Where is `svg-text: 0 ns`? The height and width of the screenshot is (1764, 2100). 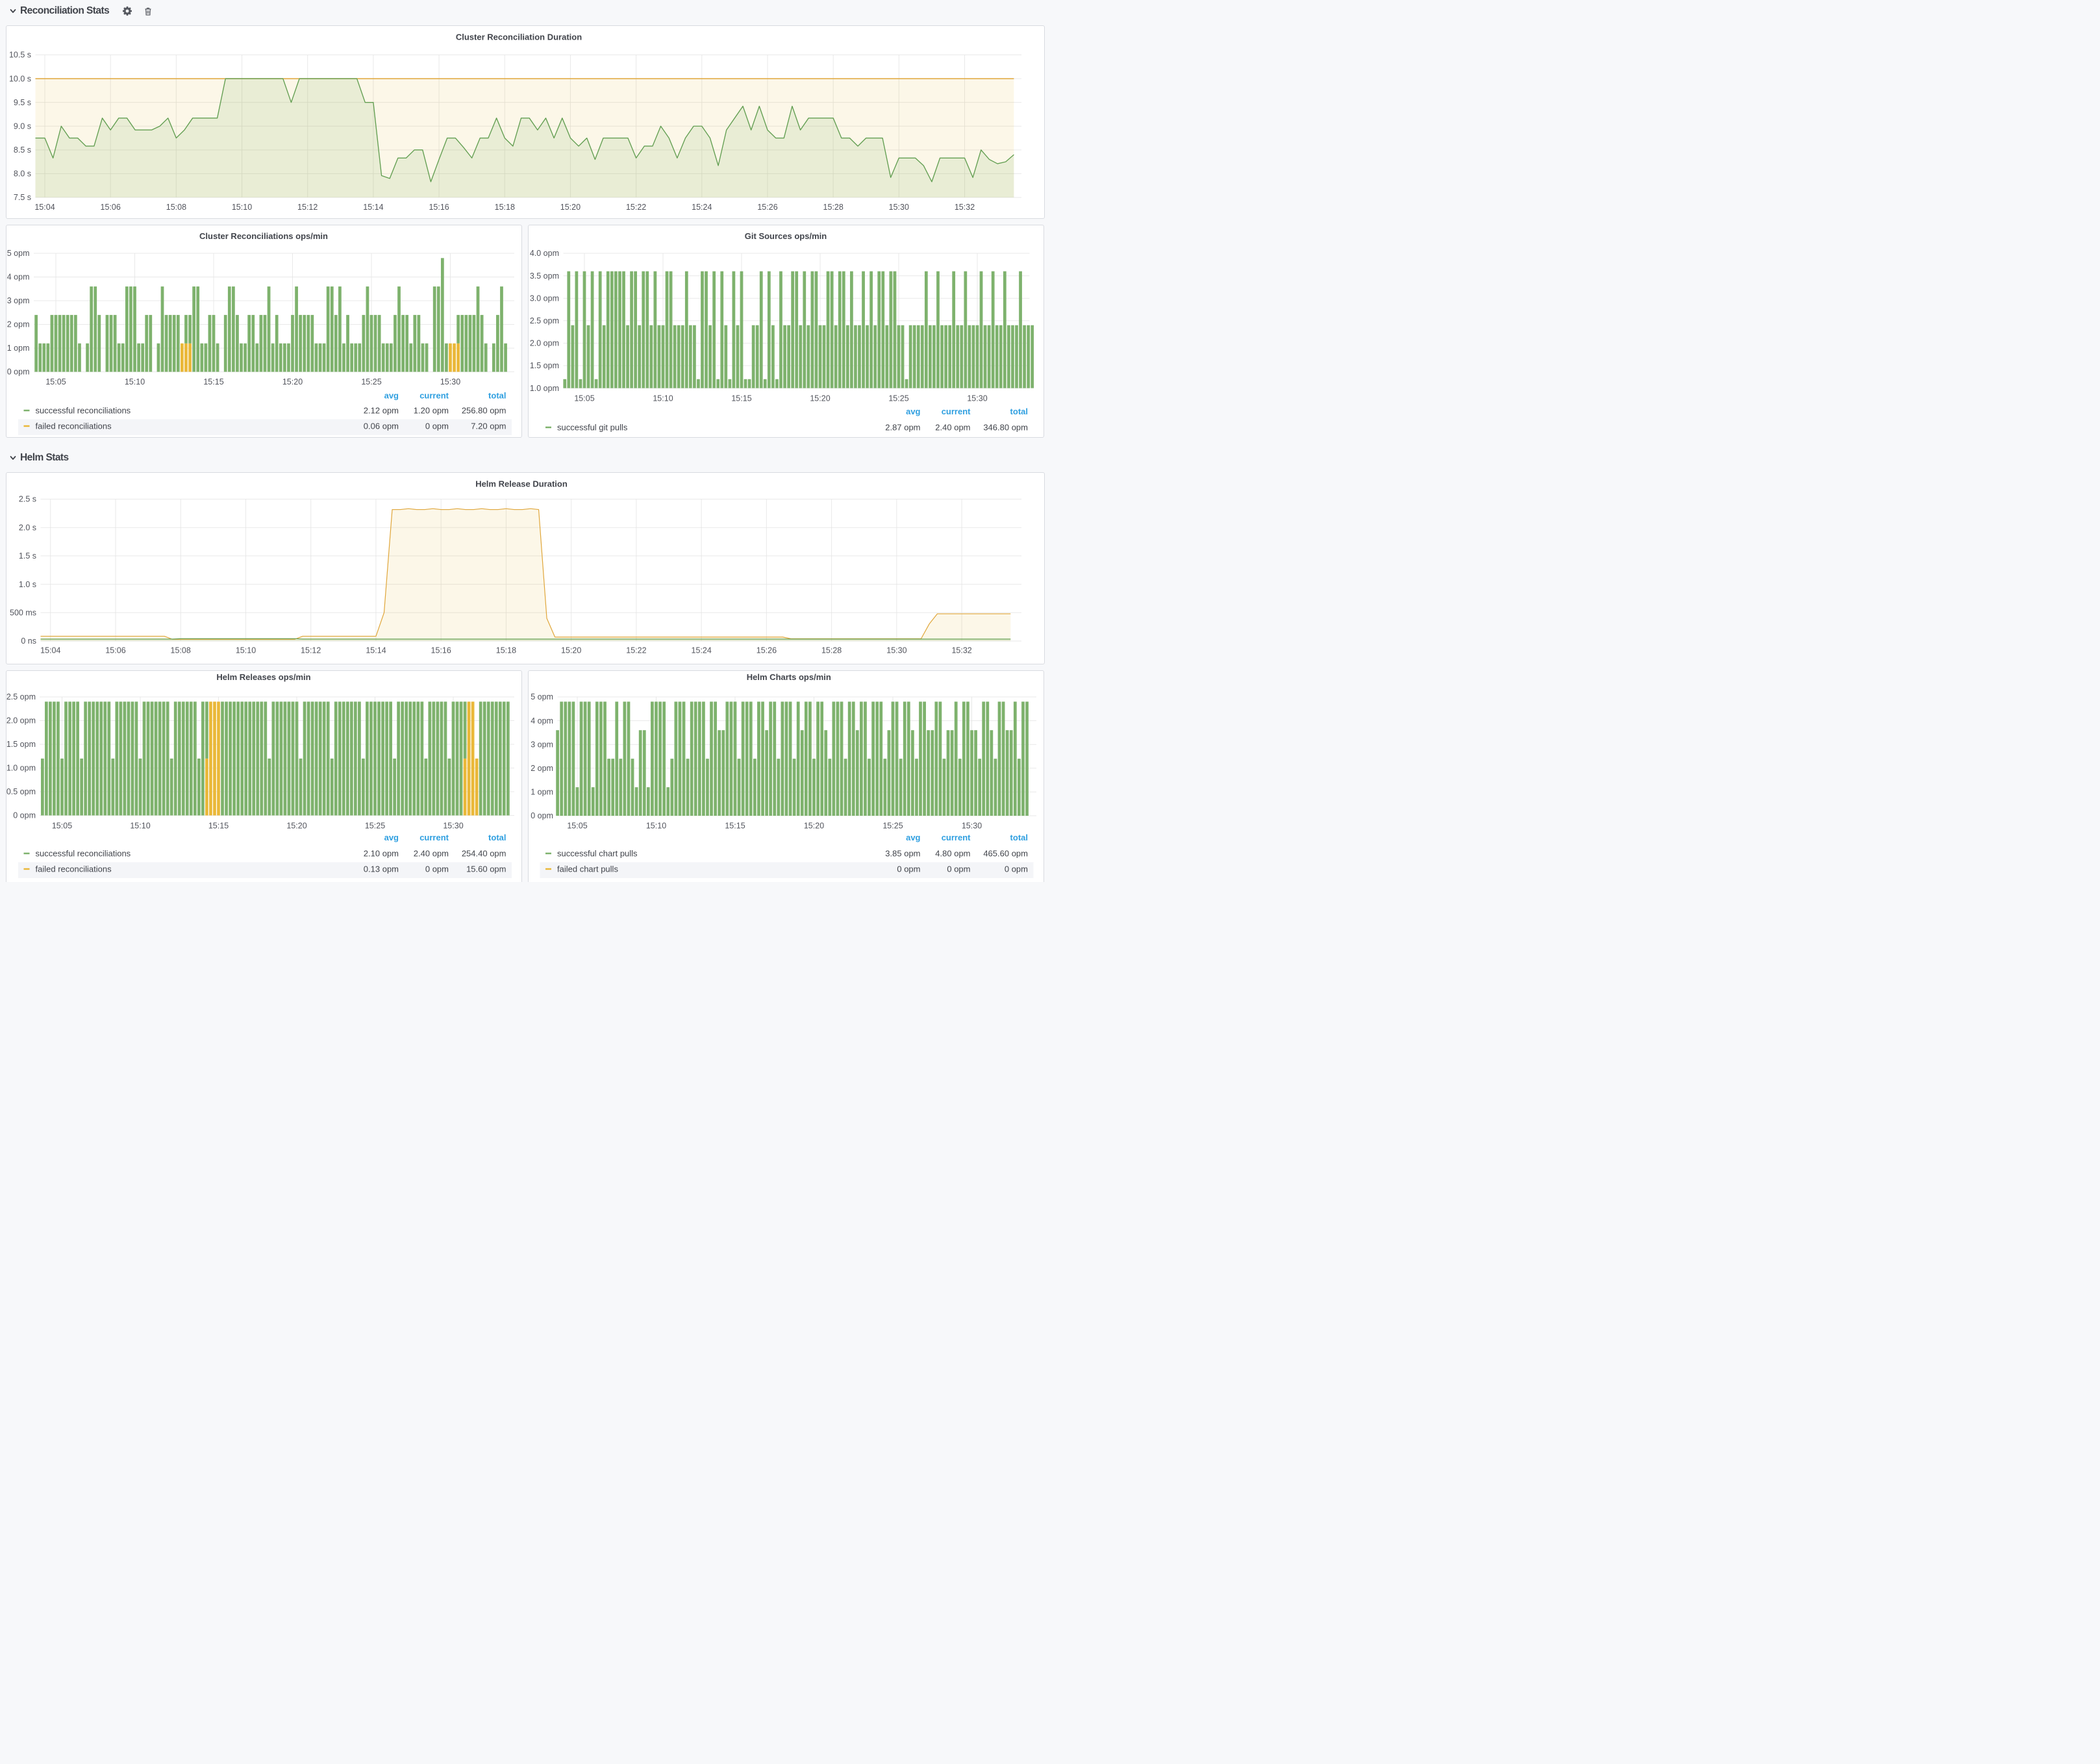
svg-text: 0 ns is located at coordinates (28, 641).